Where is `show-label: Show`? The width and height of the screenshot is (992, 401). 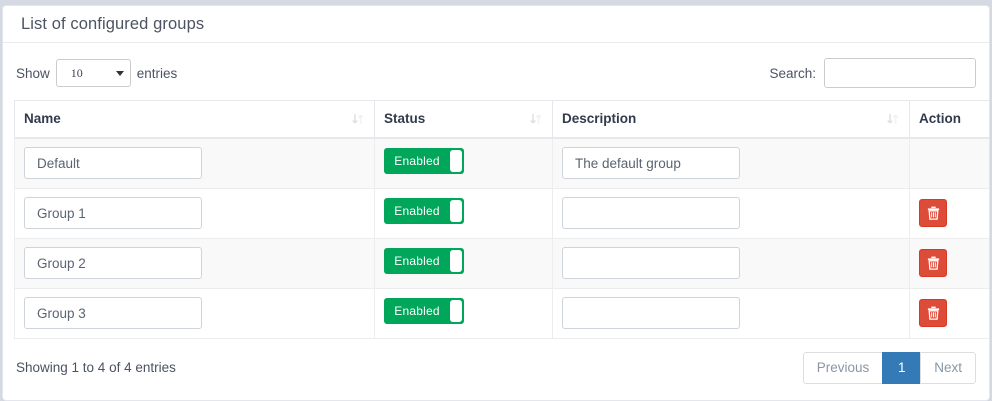 show-label: Show is located at coordinates (33, 73).